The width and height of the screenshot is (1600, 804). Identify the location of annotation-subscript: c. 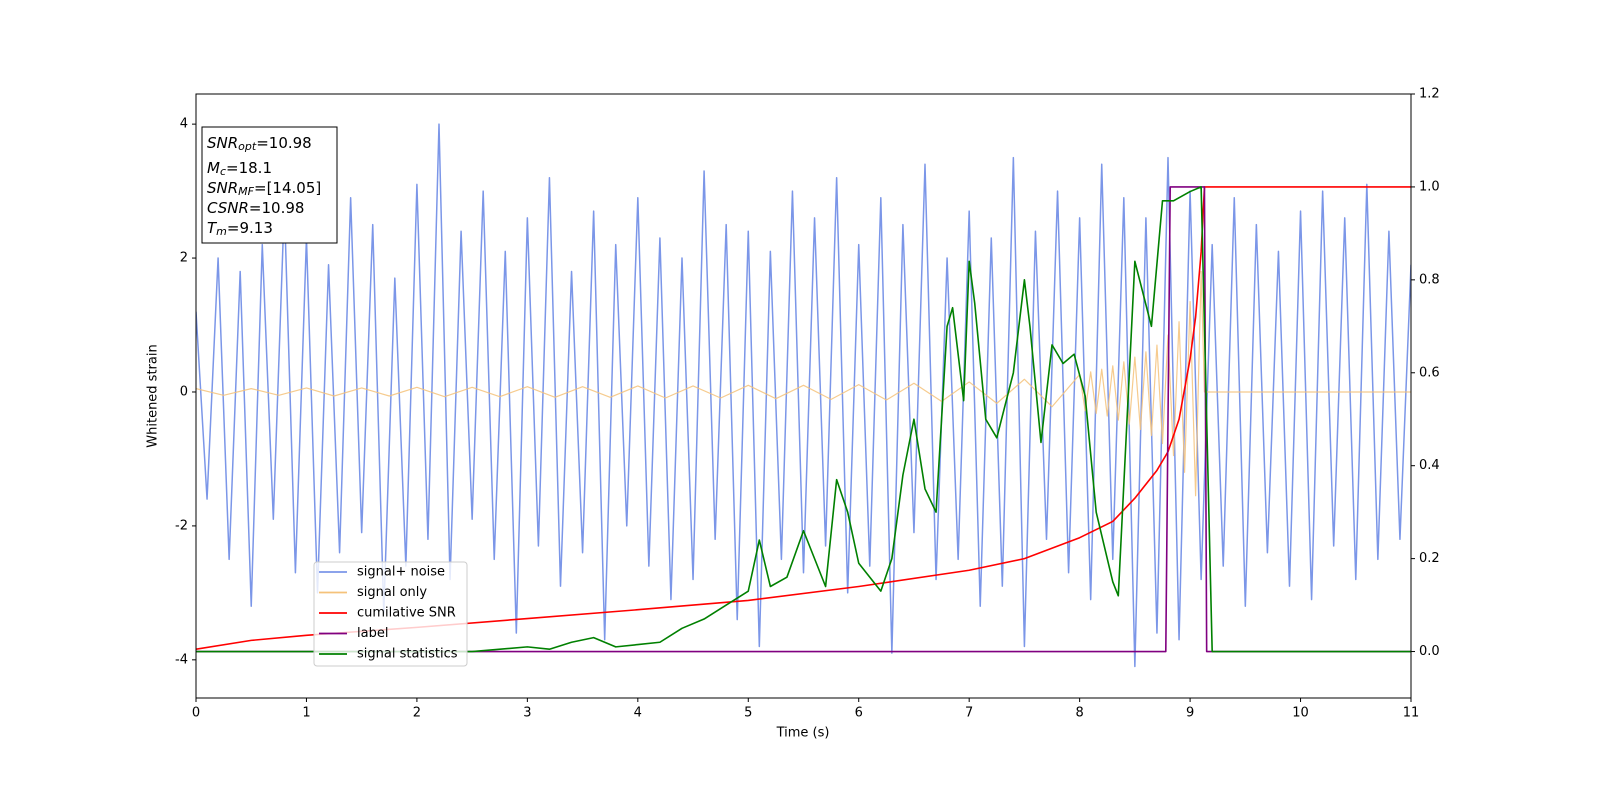
(223, 171).